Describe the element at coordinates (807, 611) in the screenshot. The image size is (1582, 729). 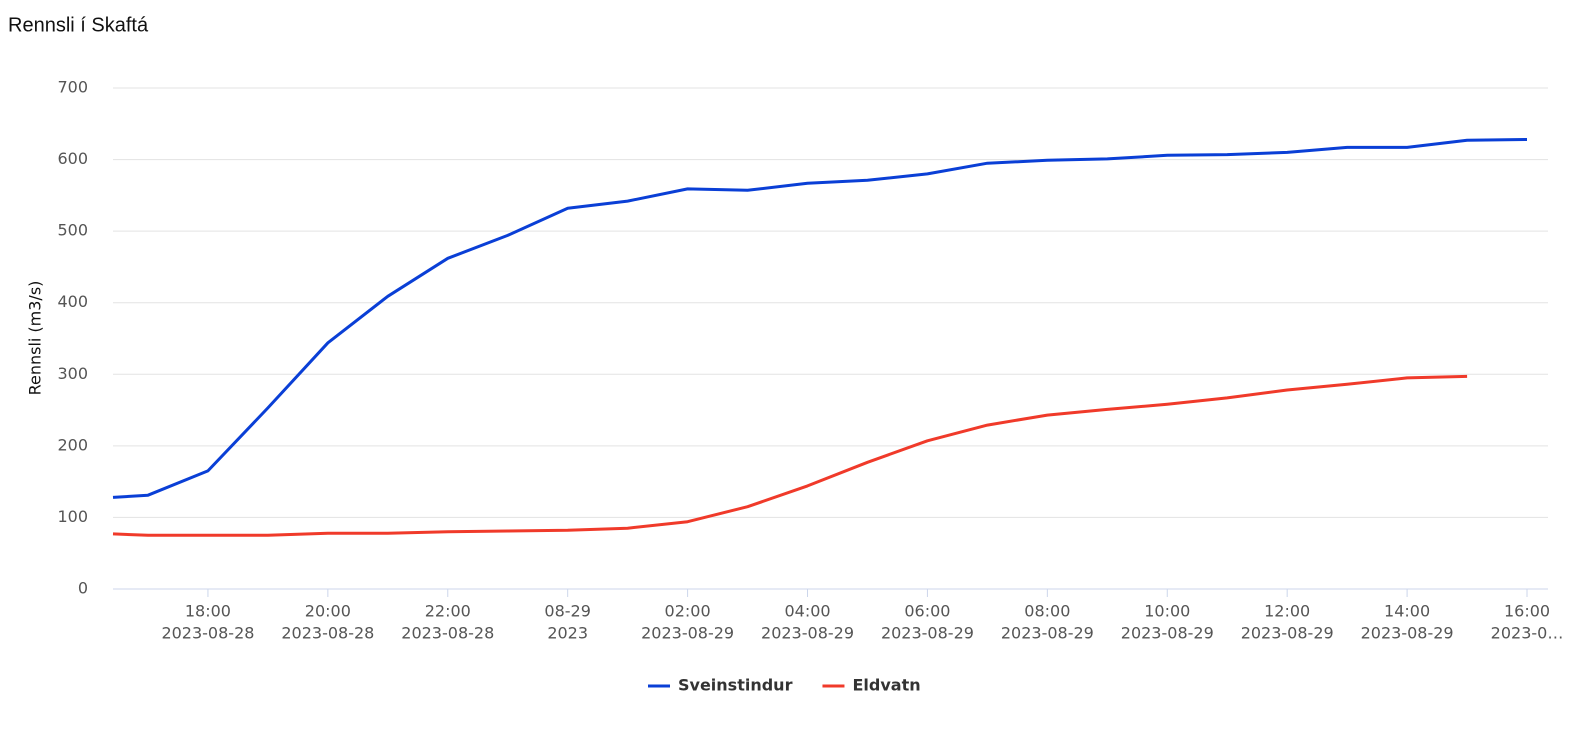
I see `x-tick-label: 04:00` at that location.